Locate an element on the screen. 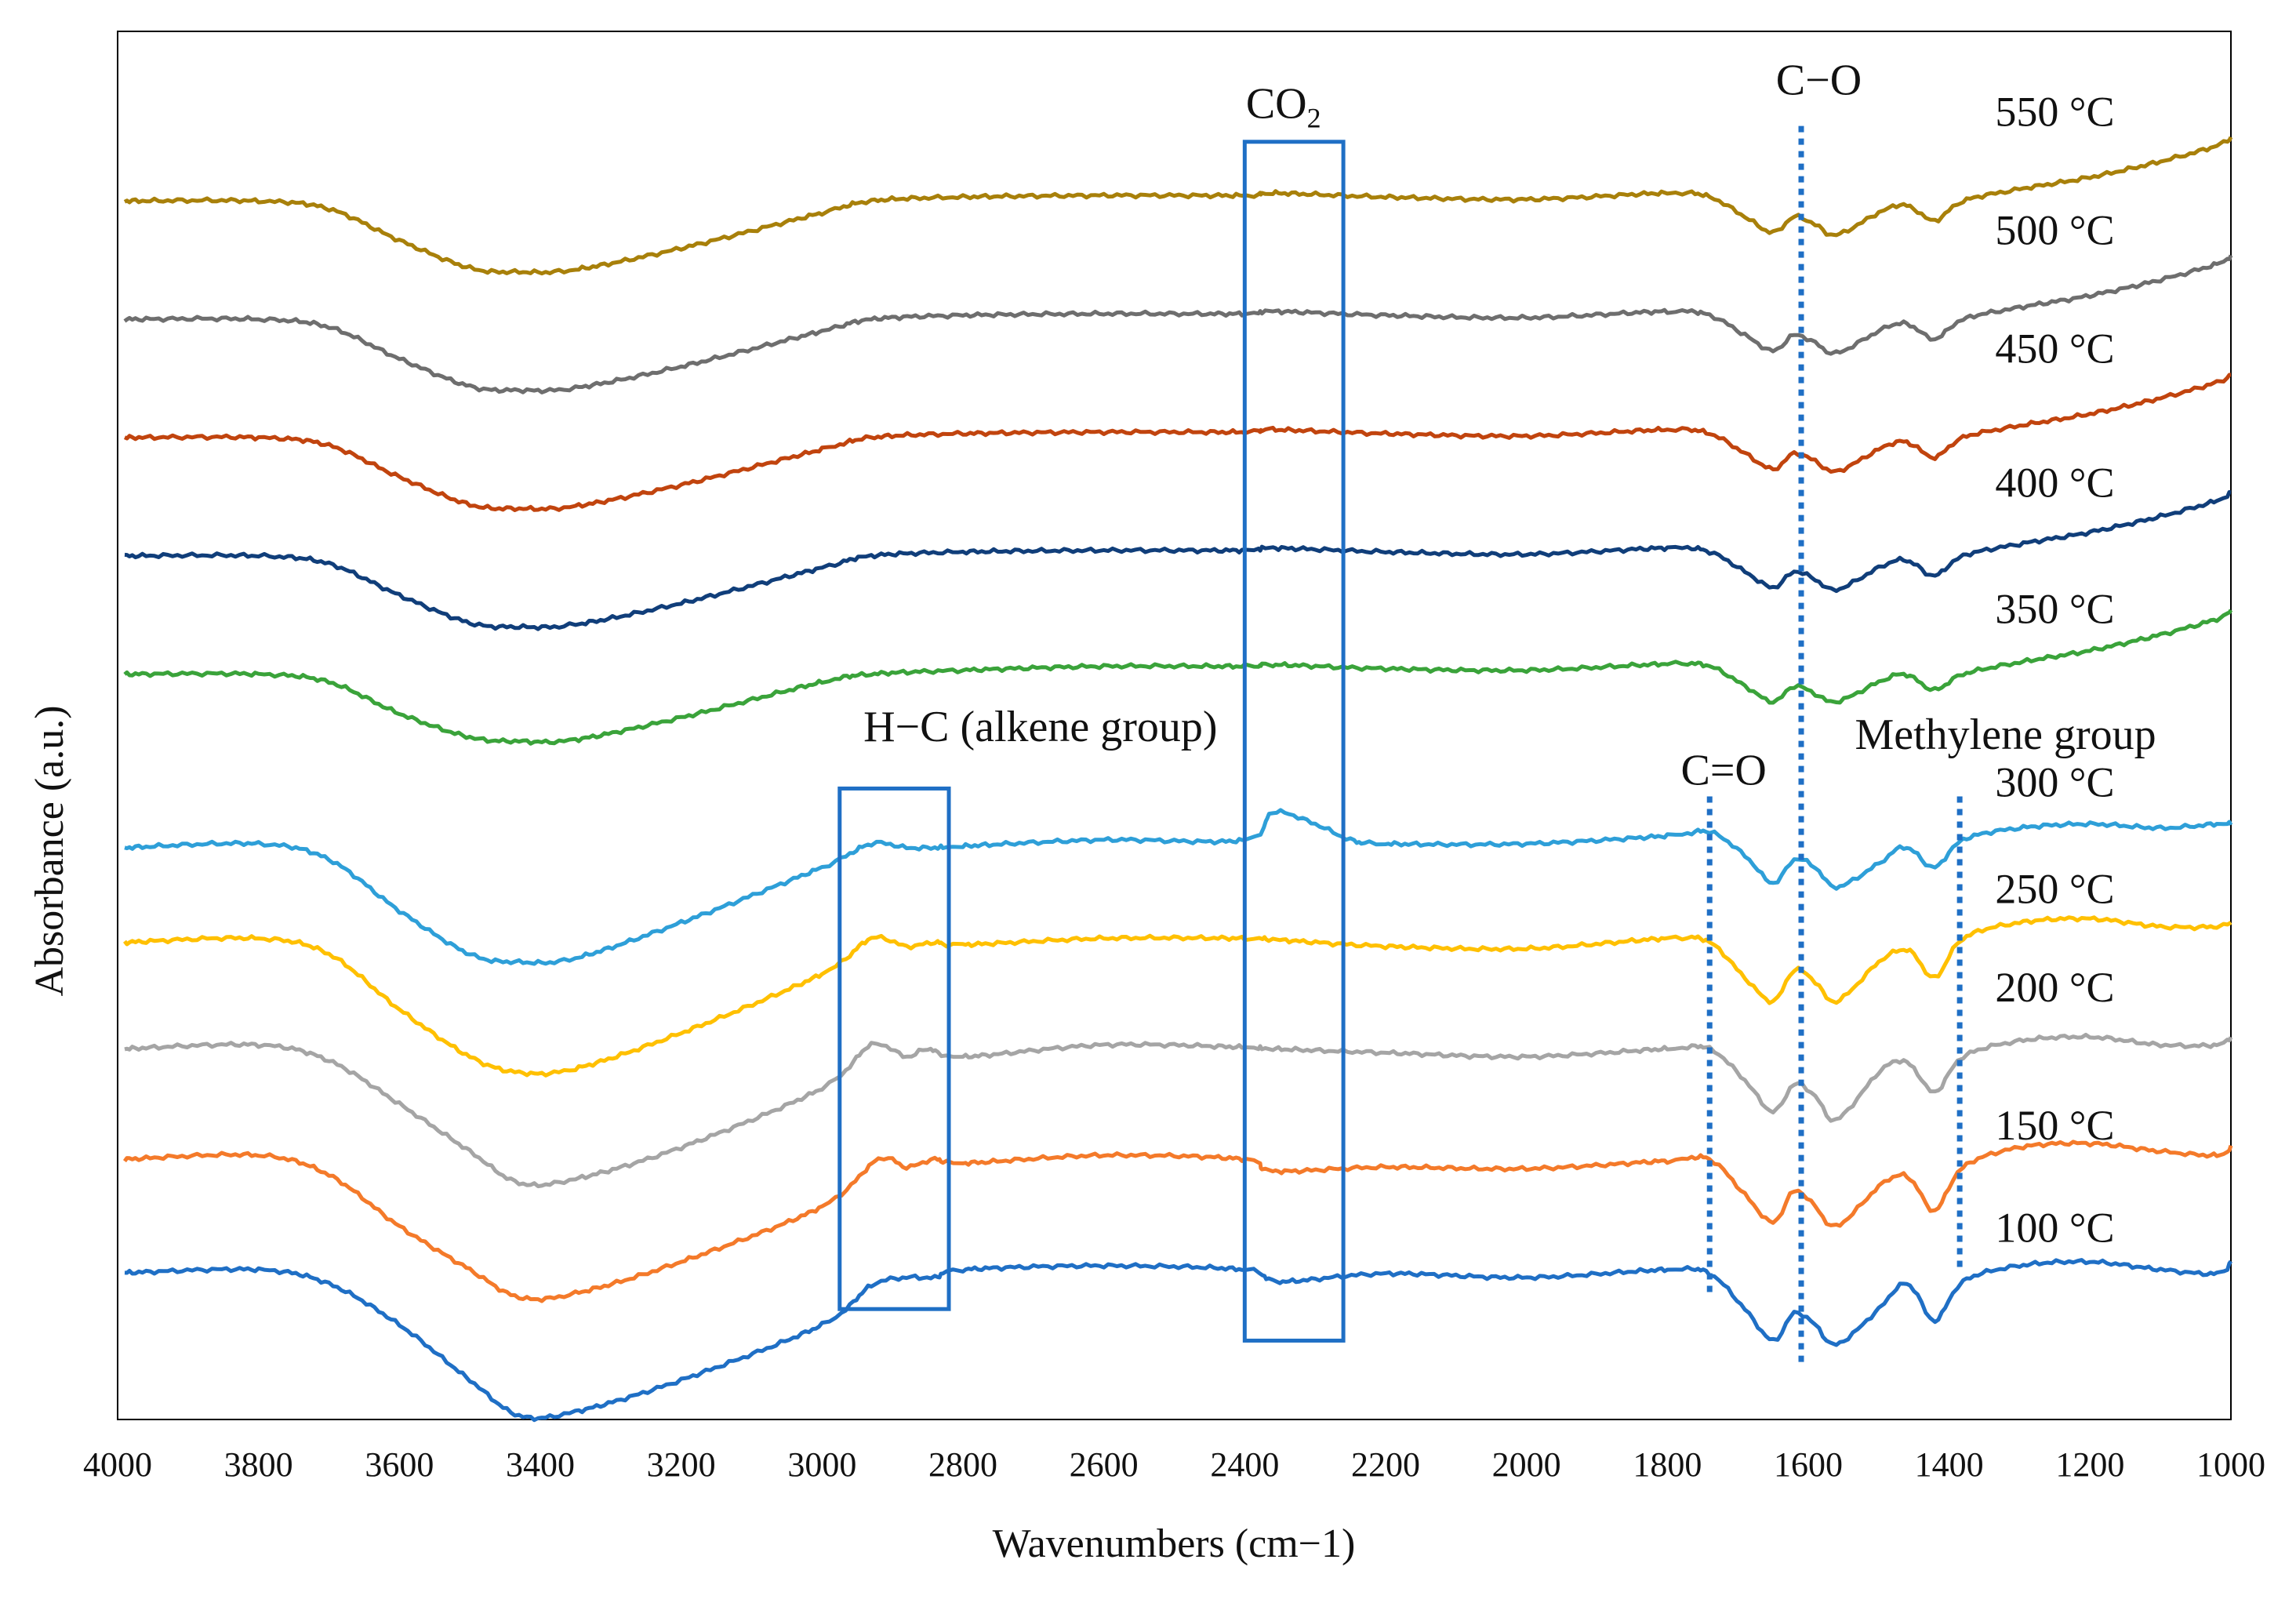 The image size is (2296, 1603). x-tick-1600: 1600 is located at coordinates (1808, 1464).